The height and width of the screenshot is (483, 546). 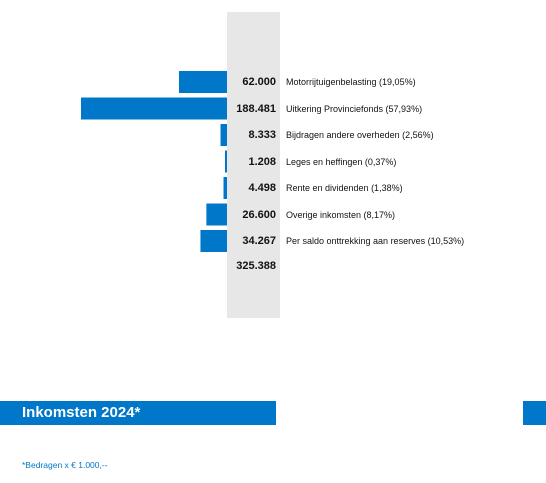 I want to click on title-banner, so click(x=138, y=413).